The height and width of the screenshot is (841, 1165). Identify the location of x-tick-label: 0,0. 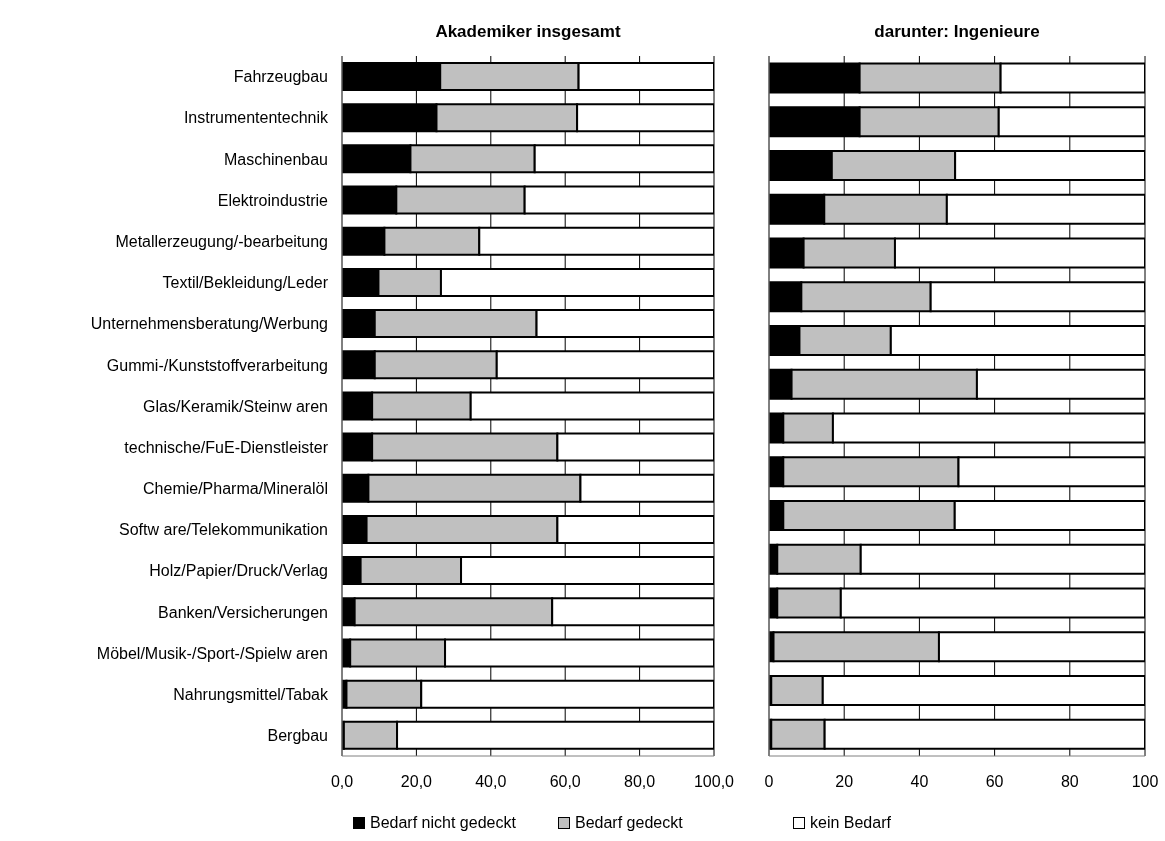
(342, 782).